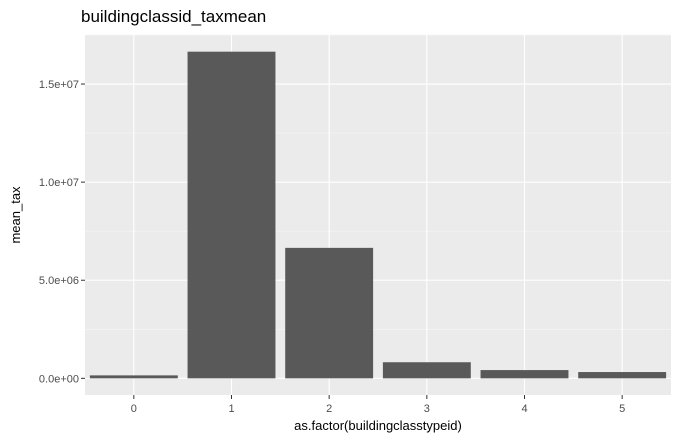  What do you see at coordinates (134, 409) in the screenshot?
I see `x-tick-label: 0` at bounding box center [134, 409].